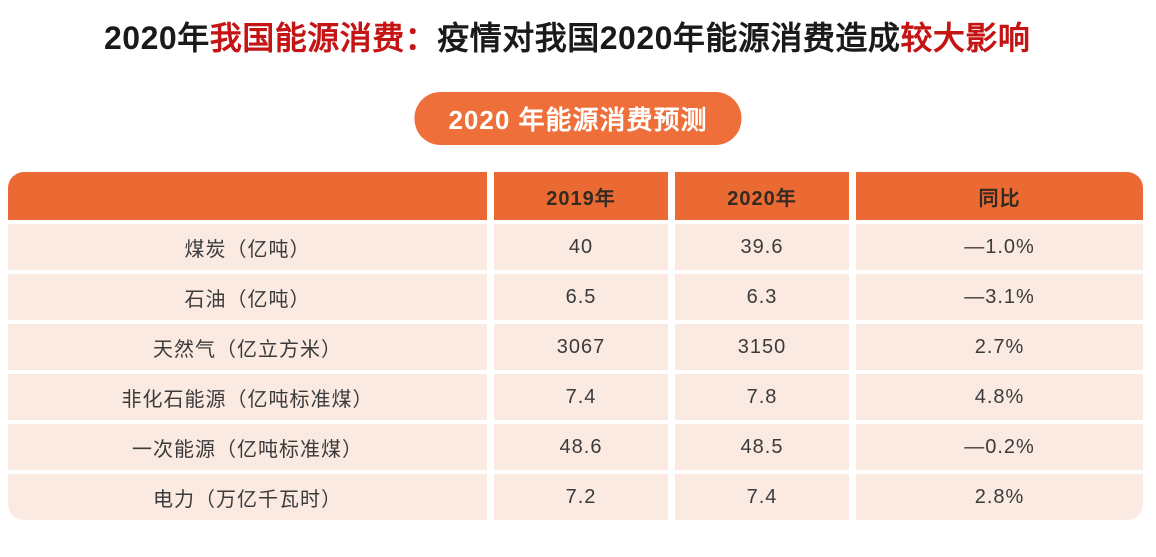 Image resolution: width=1156 pixels, height=557 pixels. Describe the element at coordinates (999, 196) in the screenshot. I see `header-cell-yoy: 同比` at that location.